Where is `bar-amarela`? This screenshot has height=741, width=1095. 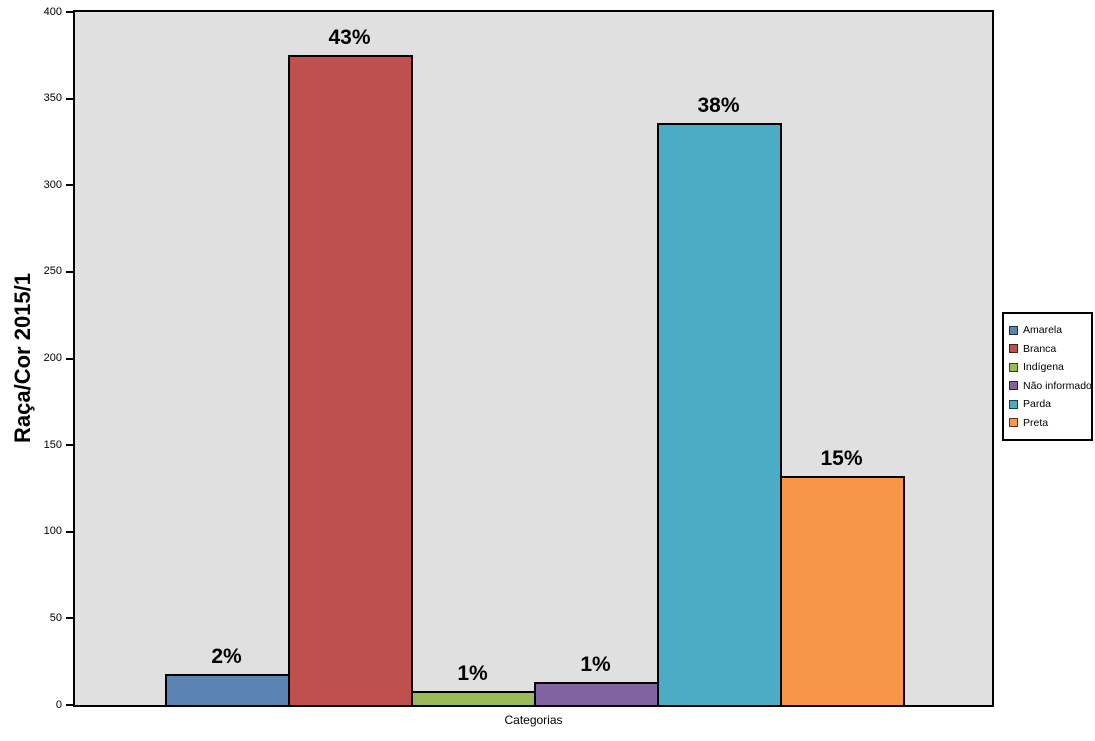 bar-amarela is located at coordinates (227, 689).